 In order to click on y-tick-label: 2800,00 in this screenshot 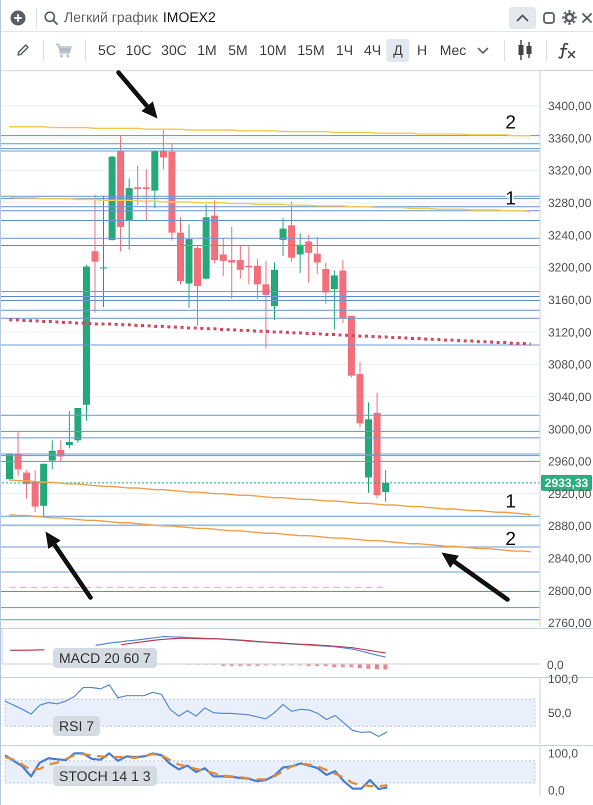, I will do `click(570, 591)`.